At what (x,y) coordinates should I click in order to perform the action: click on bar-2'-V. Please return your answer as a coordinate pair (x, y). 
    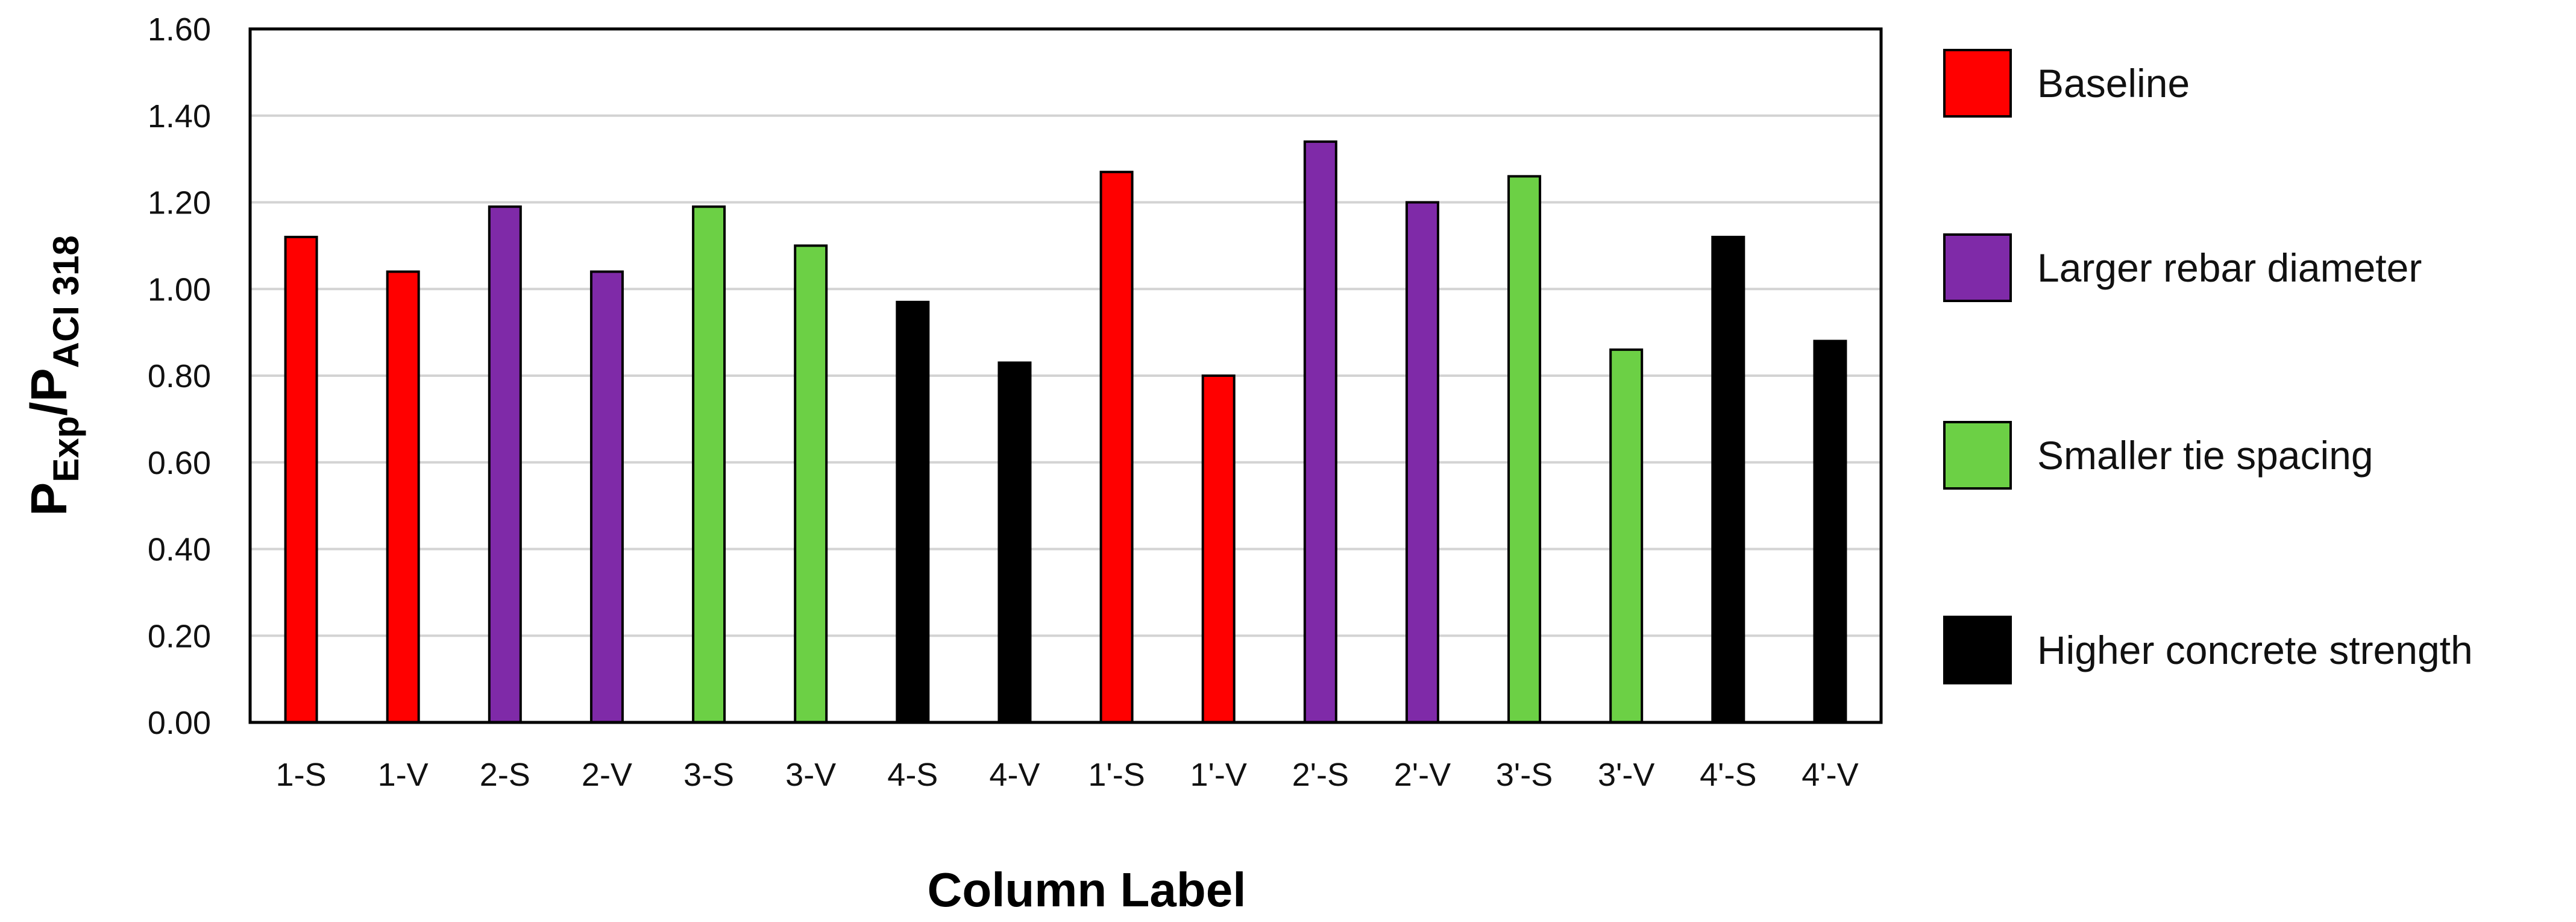
    Looking at the image, I should click on (1422, 463).